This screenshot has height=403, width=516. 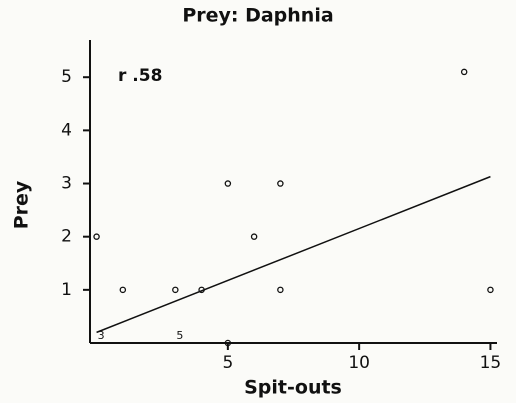 I want to click on y-tick-label: 4, so click(x=66, y=130).